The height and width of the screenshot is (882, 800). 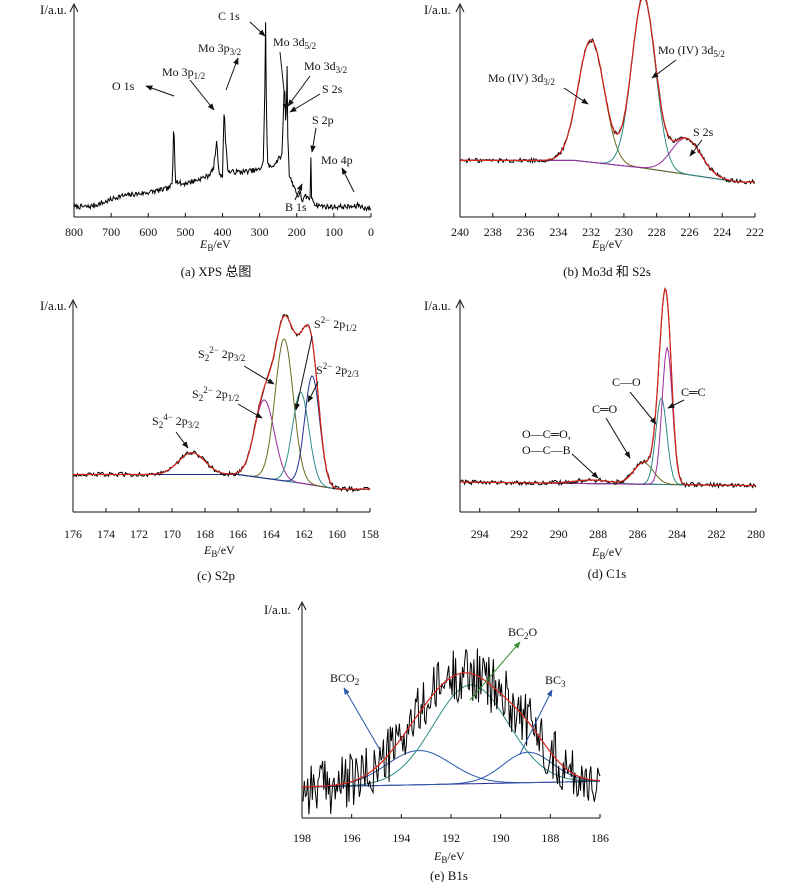 What do you see at coordinates (205, 534) in the screenshot?
I see `x-tick-label: 168` at bounding box center [205, 534].